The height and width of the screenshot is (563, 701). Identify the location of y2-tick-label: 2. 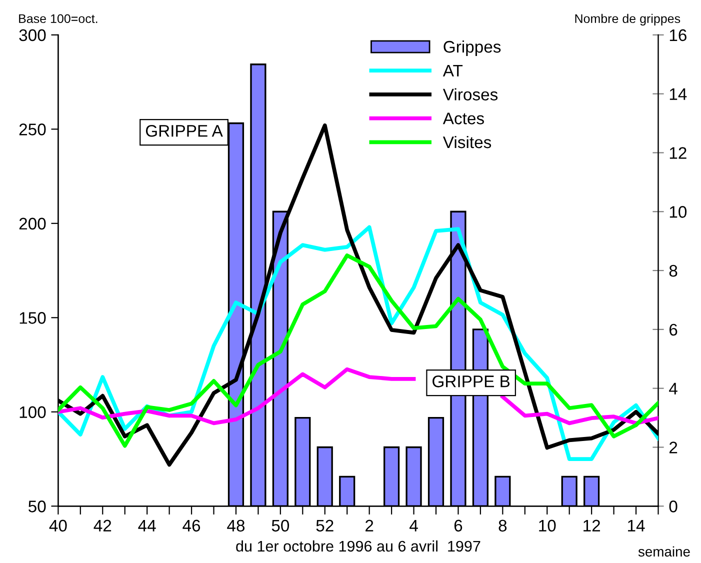
(673, 448).